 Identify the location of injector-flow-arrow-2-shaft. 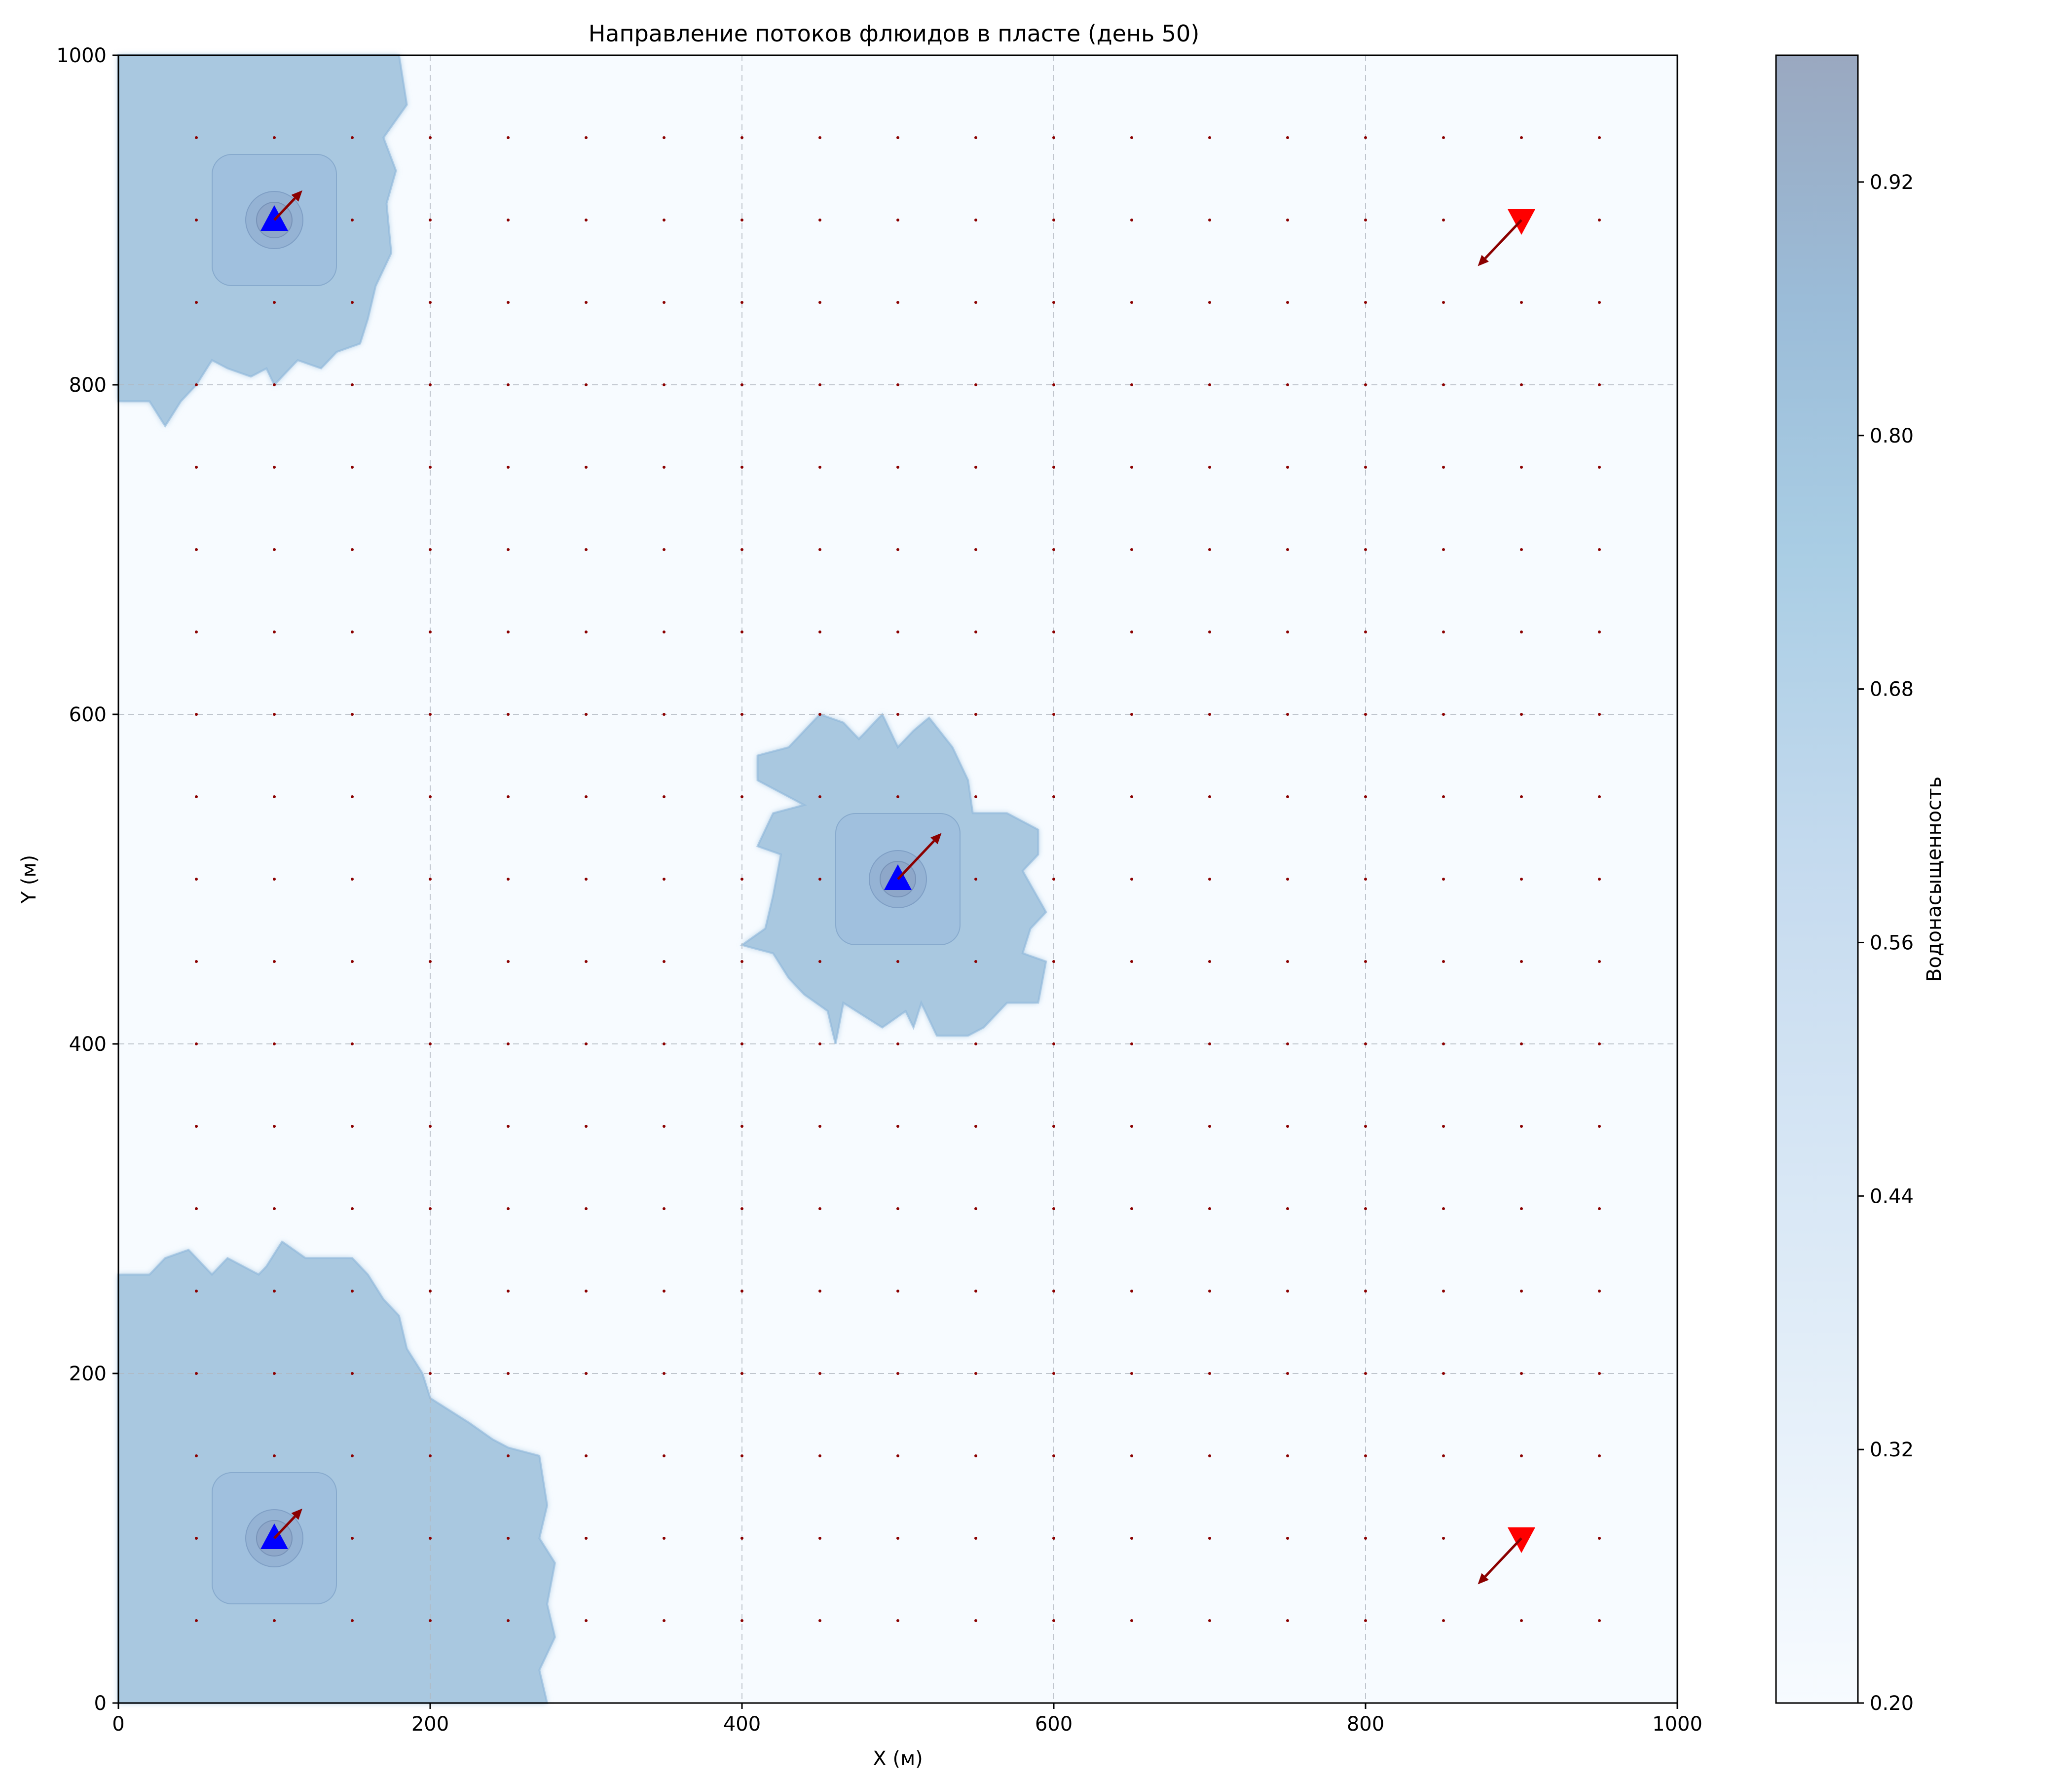
(285, 1527).